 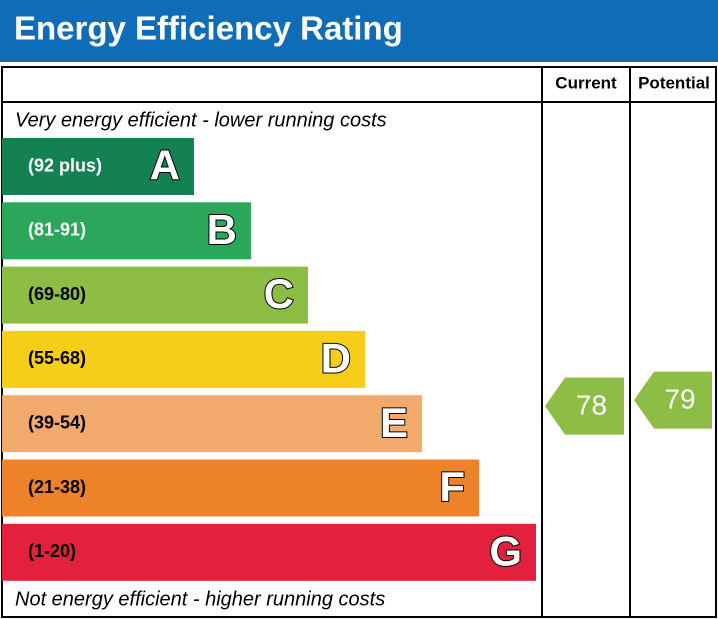 I want to click on rating-value: 79, so click(x=679, y=398).